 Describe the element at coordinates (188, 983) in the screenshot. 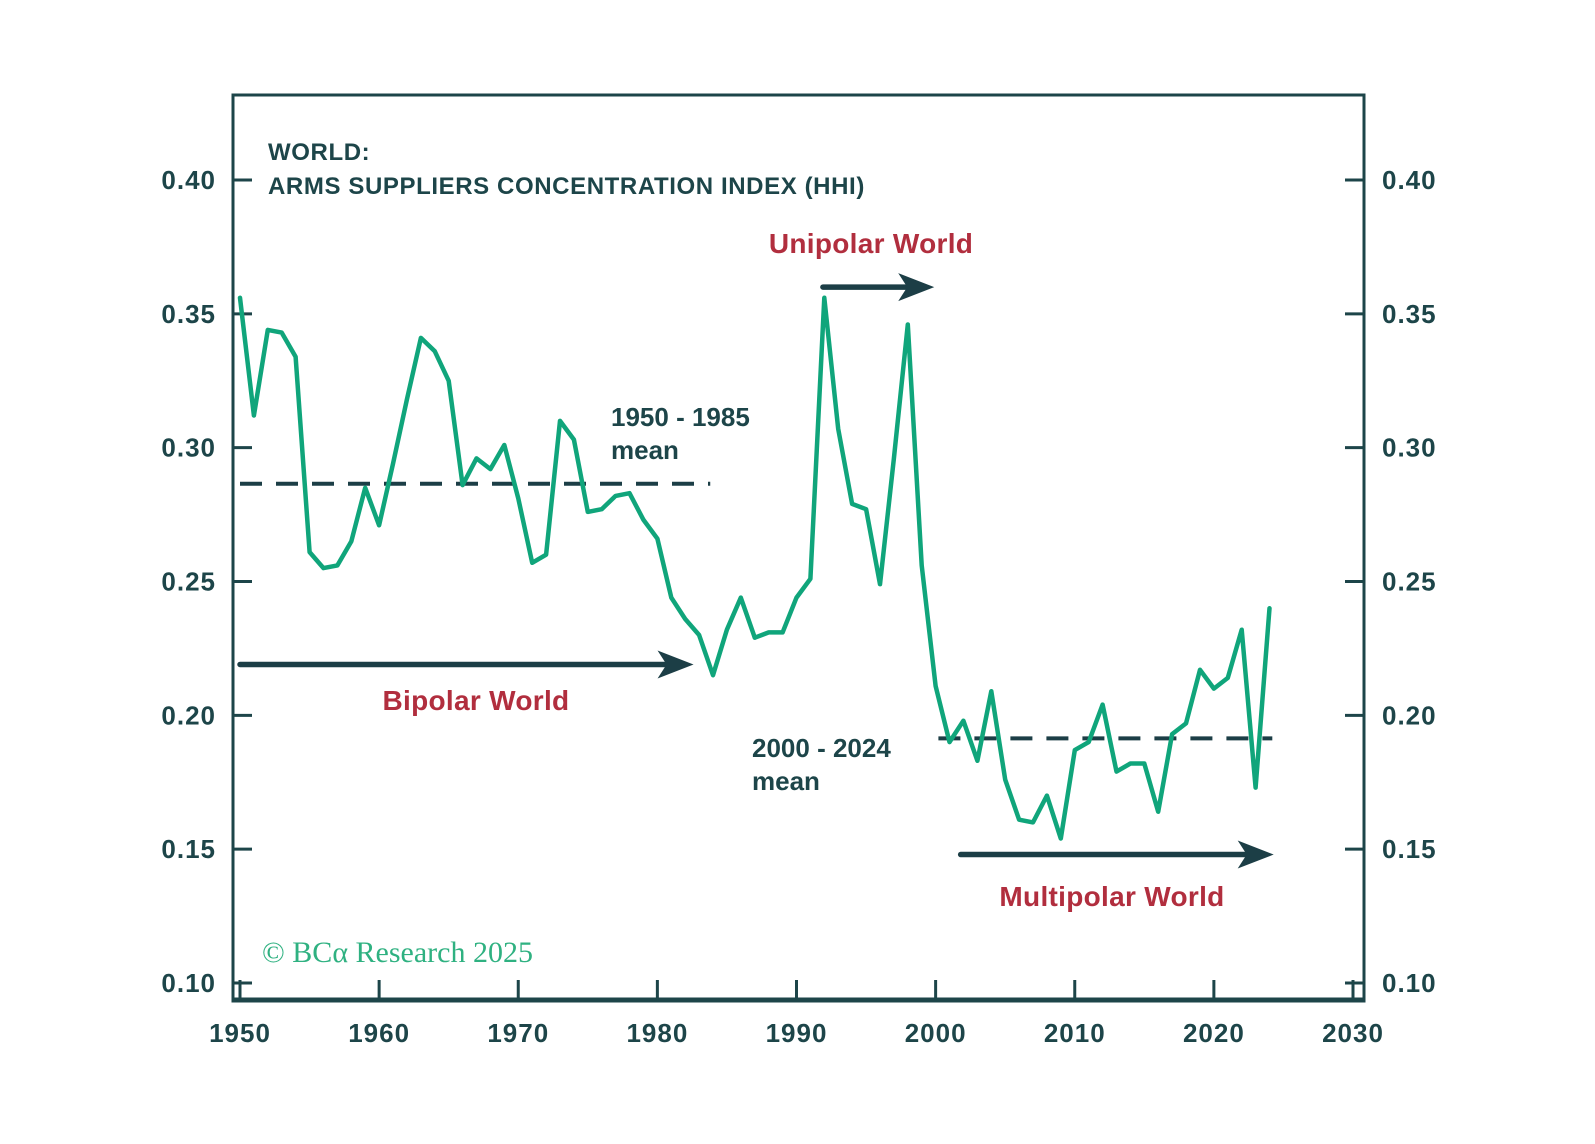

I see `y-tick-label-left: 0.10` at that location.